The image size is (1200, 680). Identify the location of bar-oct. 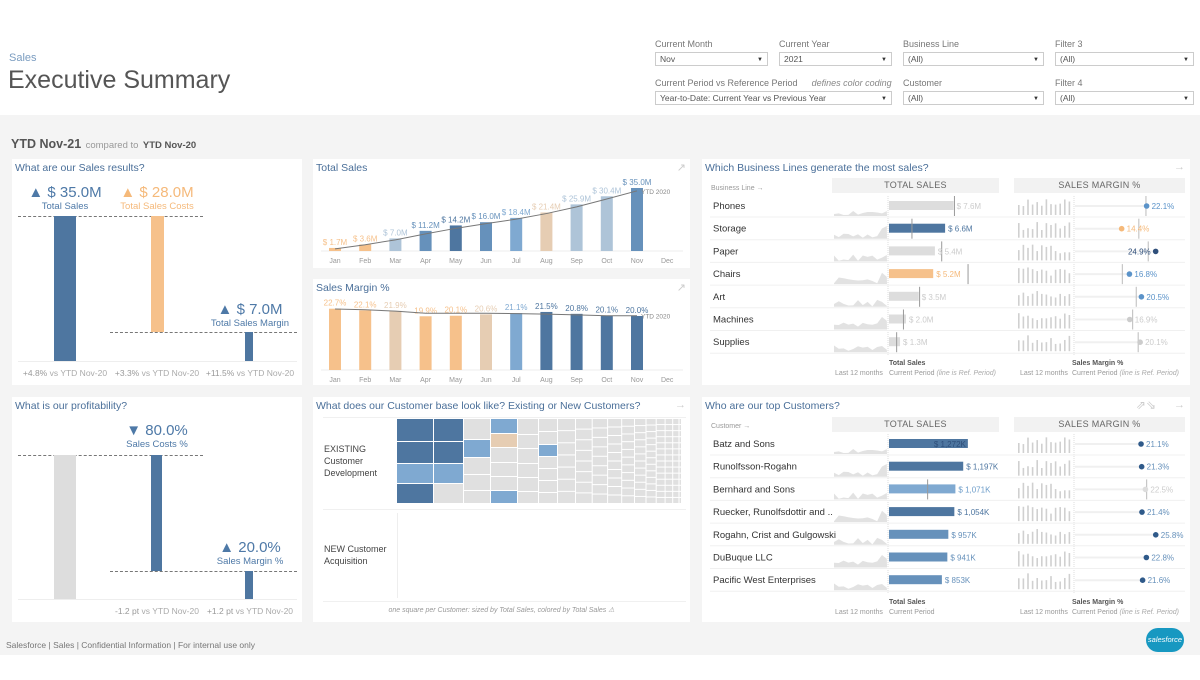
(606, 223).